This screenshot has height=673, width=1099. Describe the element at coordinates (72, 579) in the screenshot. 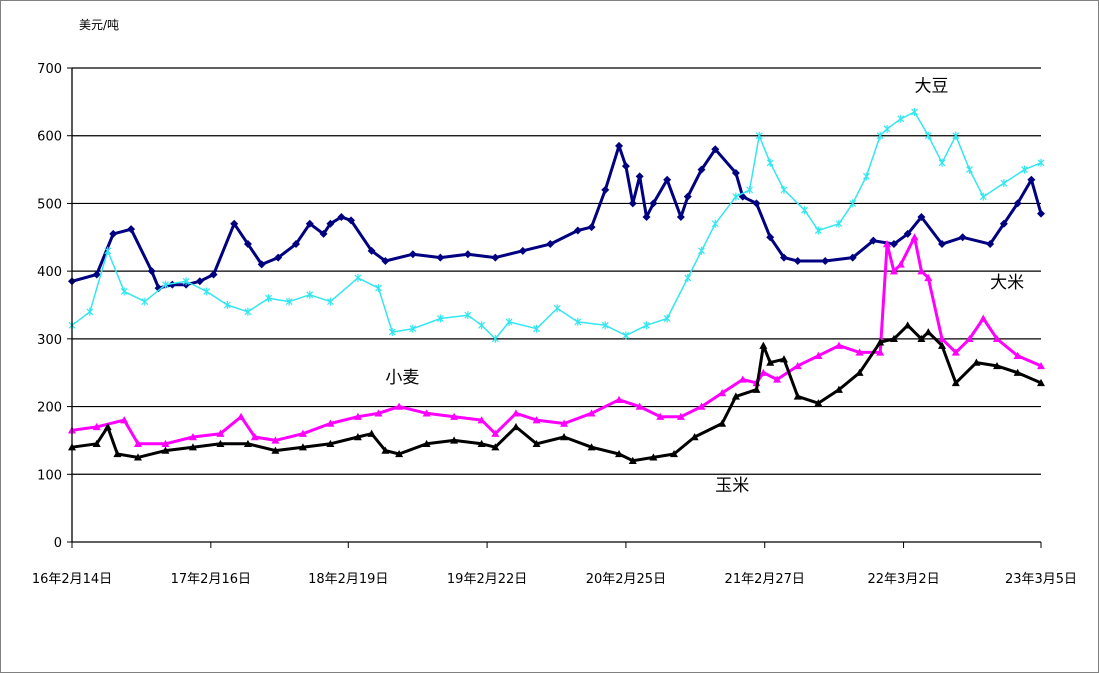

I see `x-tick-label: 16年2月14日` at that location.